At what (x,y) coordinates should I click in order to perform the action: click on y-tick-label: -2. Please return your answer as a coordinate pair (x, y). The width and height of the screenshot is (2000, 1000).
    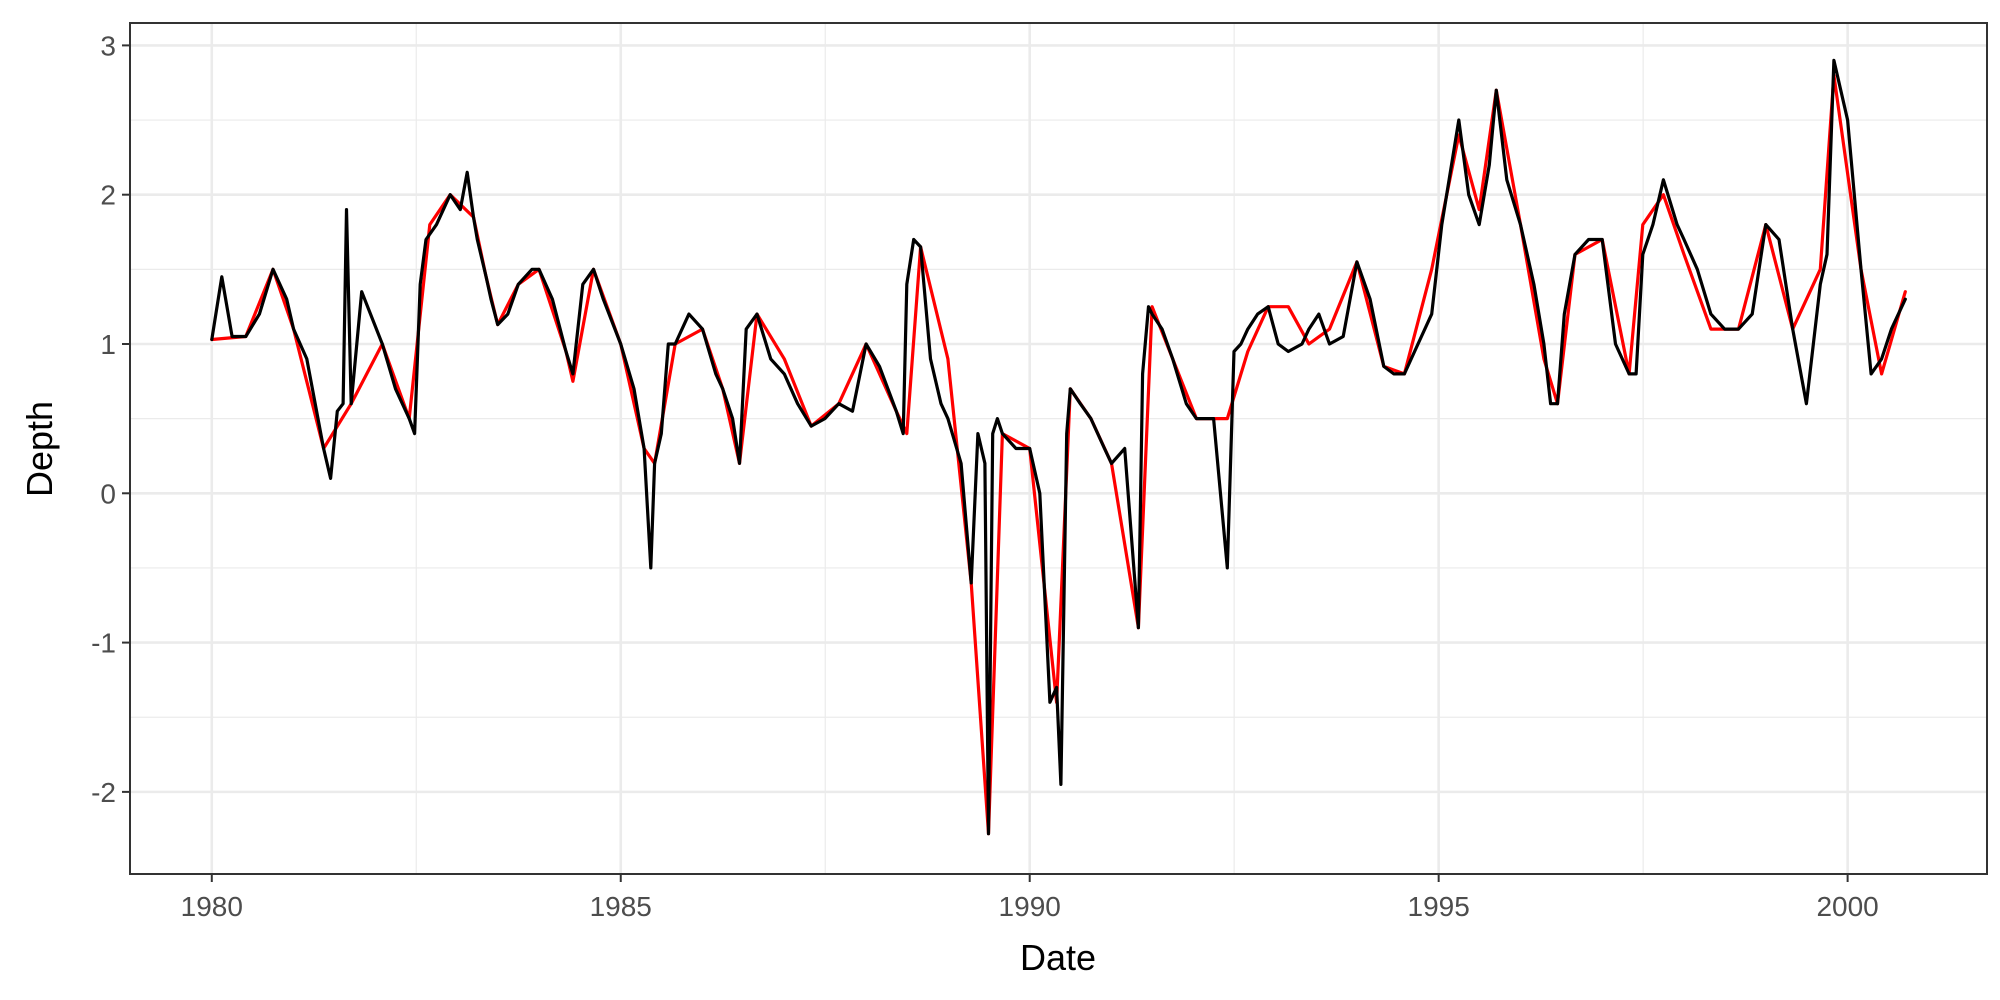
    Looking at the image, I should click on (103, 792).